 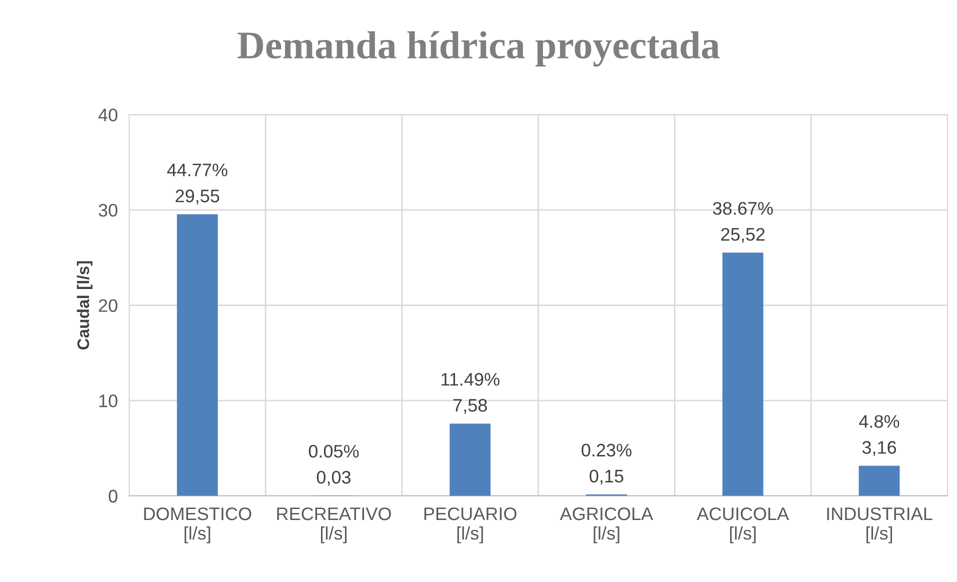 What do you see at coordinates (108, 115) in the screenshot?
I see `y-tick-label: 40` at bounding box center [108, 115].